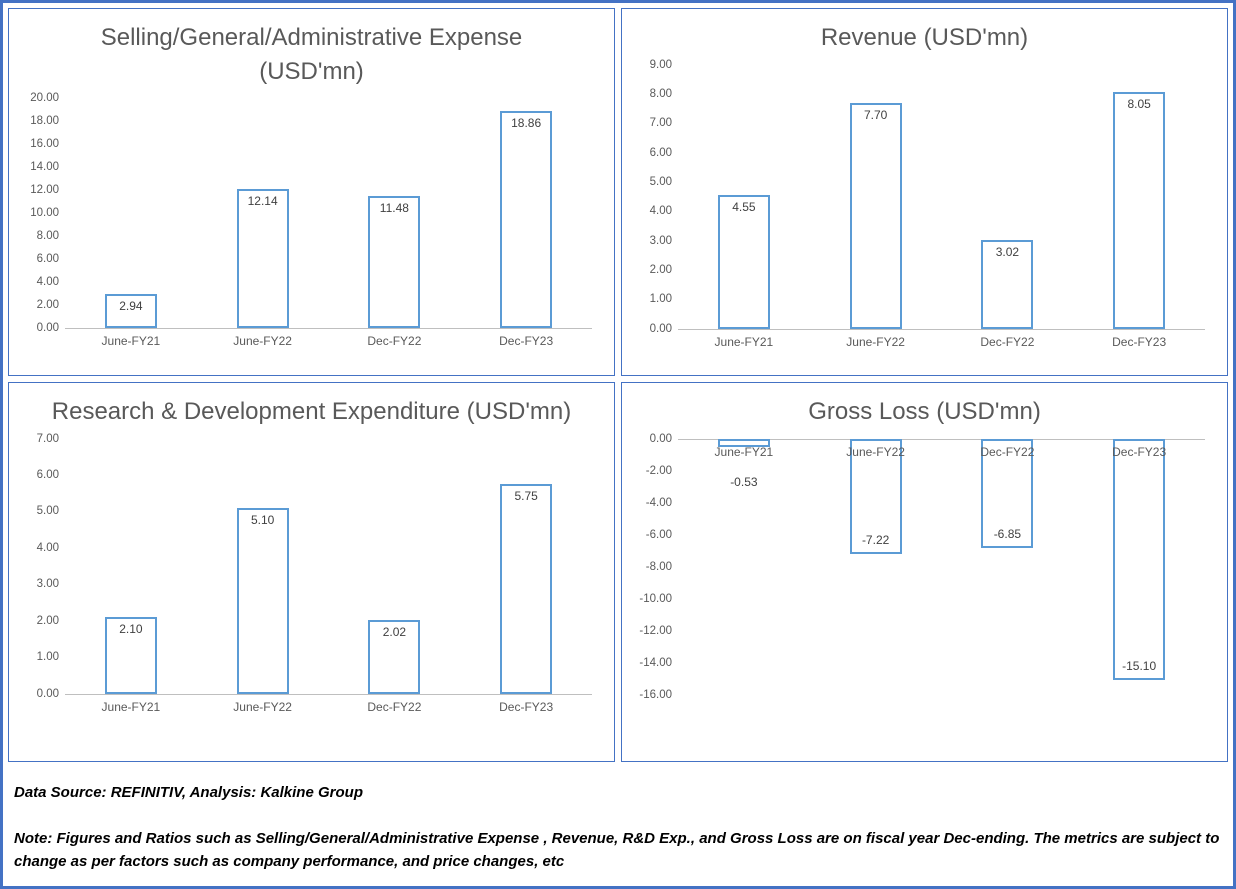 This screenshot has height=889, width=1236. I want to click on y-axis: 7.00 6.00 5.00 4.00 3.00 2.00 1.00 0.00, so click(41, 566).